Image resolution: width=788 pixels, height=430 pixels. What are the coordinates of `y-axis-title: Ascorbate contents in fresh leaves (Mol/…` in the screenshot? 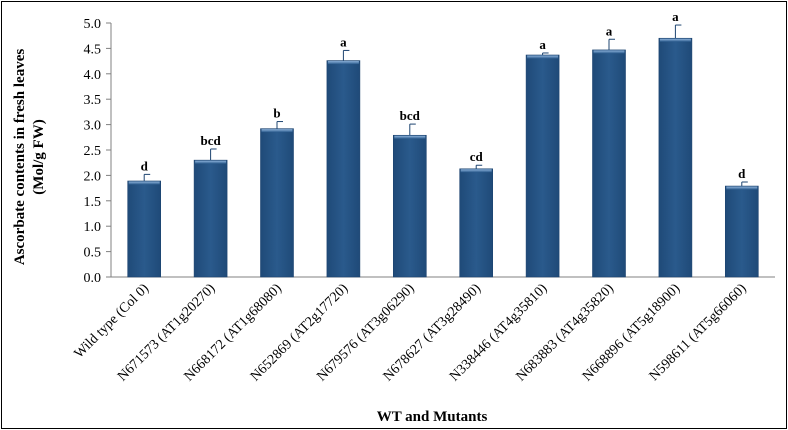 It's located at (29, 157).